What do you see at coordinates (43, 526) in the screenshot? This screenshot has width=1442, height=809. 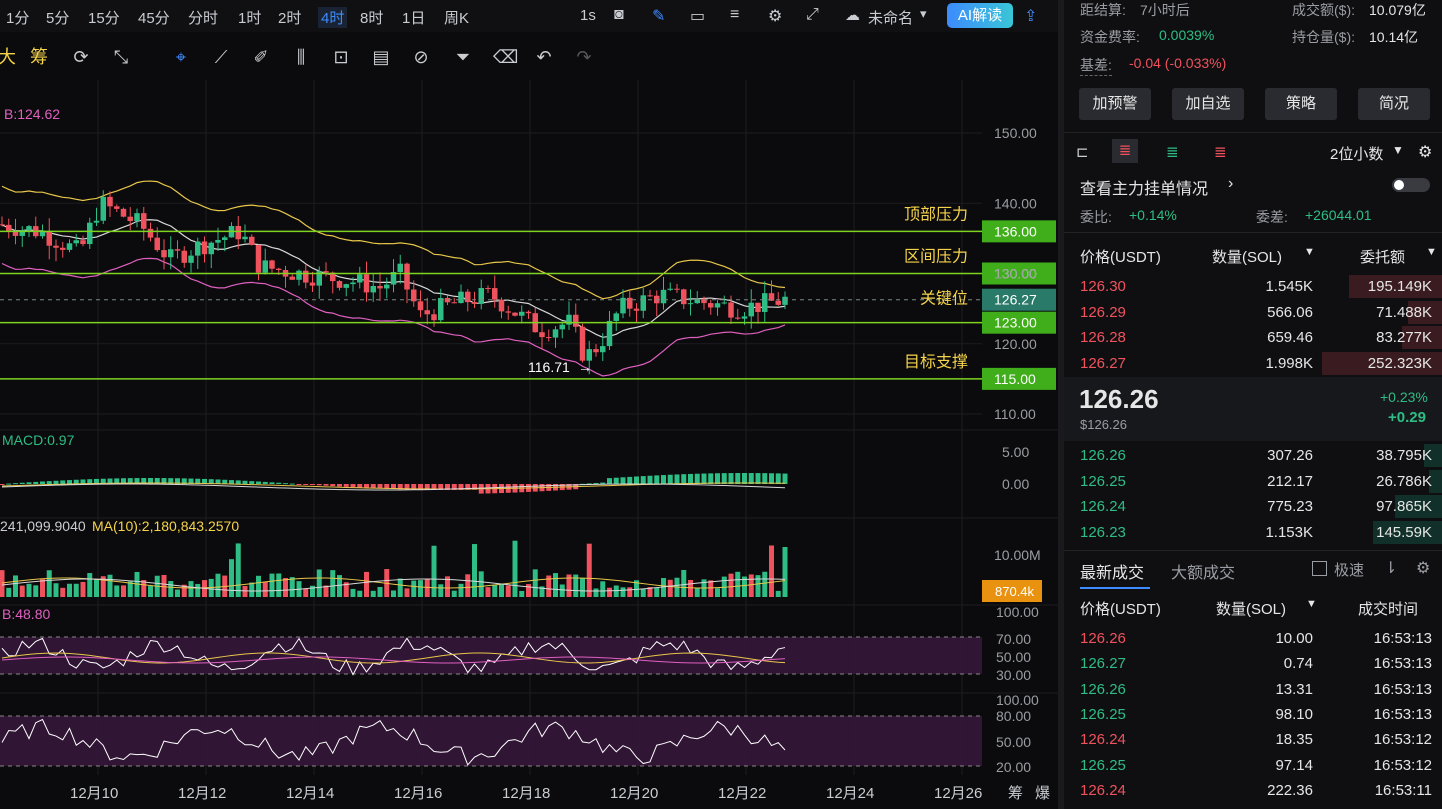 I see `vol-label: 241,099.9040` at bounding box center [43, 526].